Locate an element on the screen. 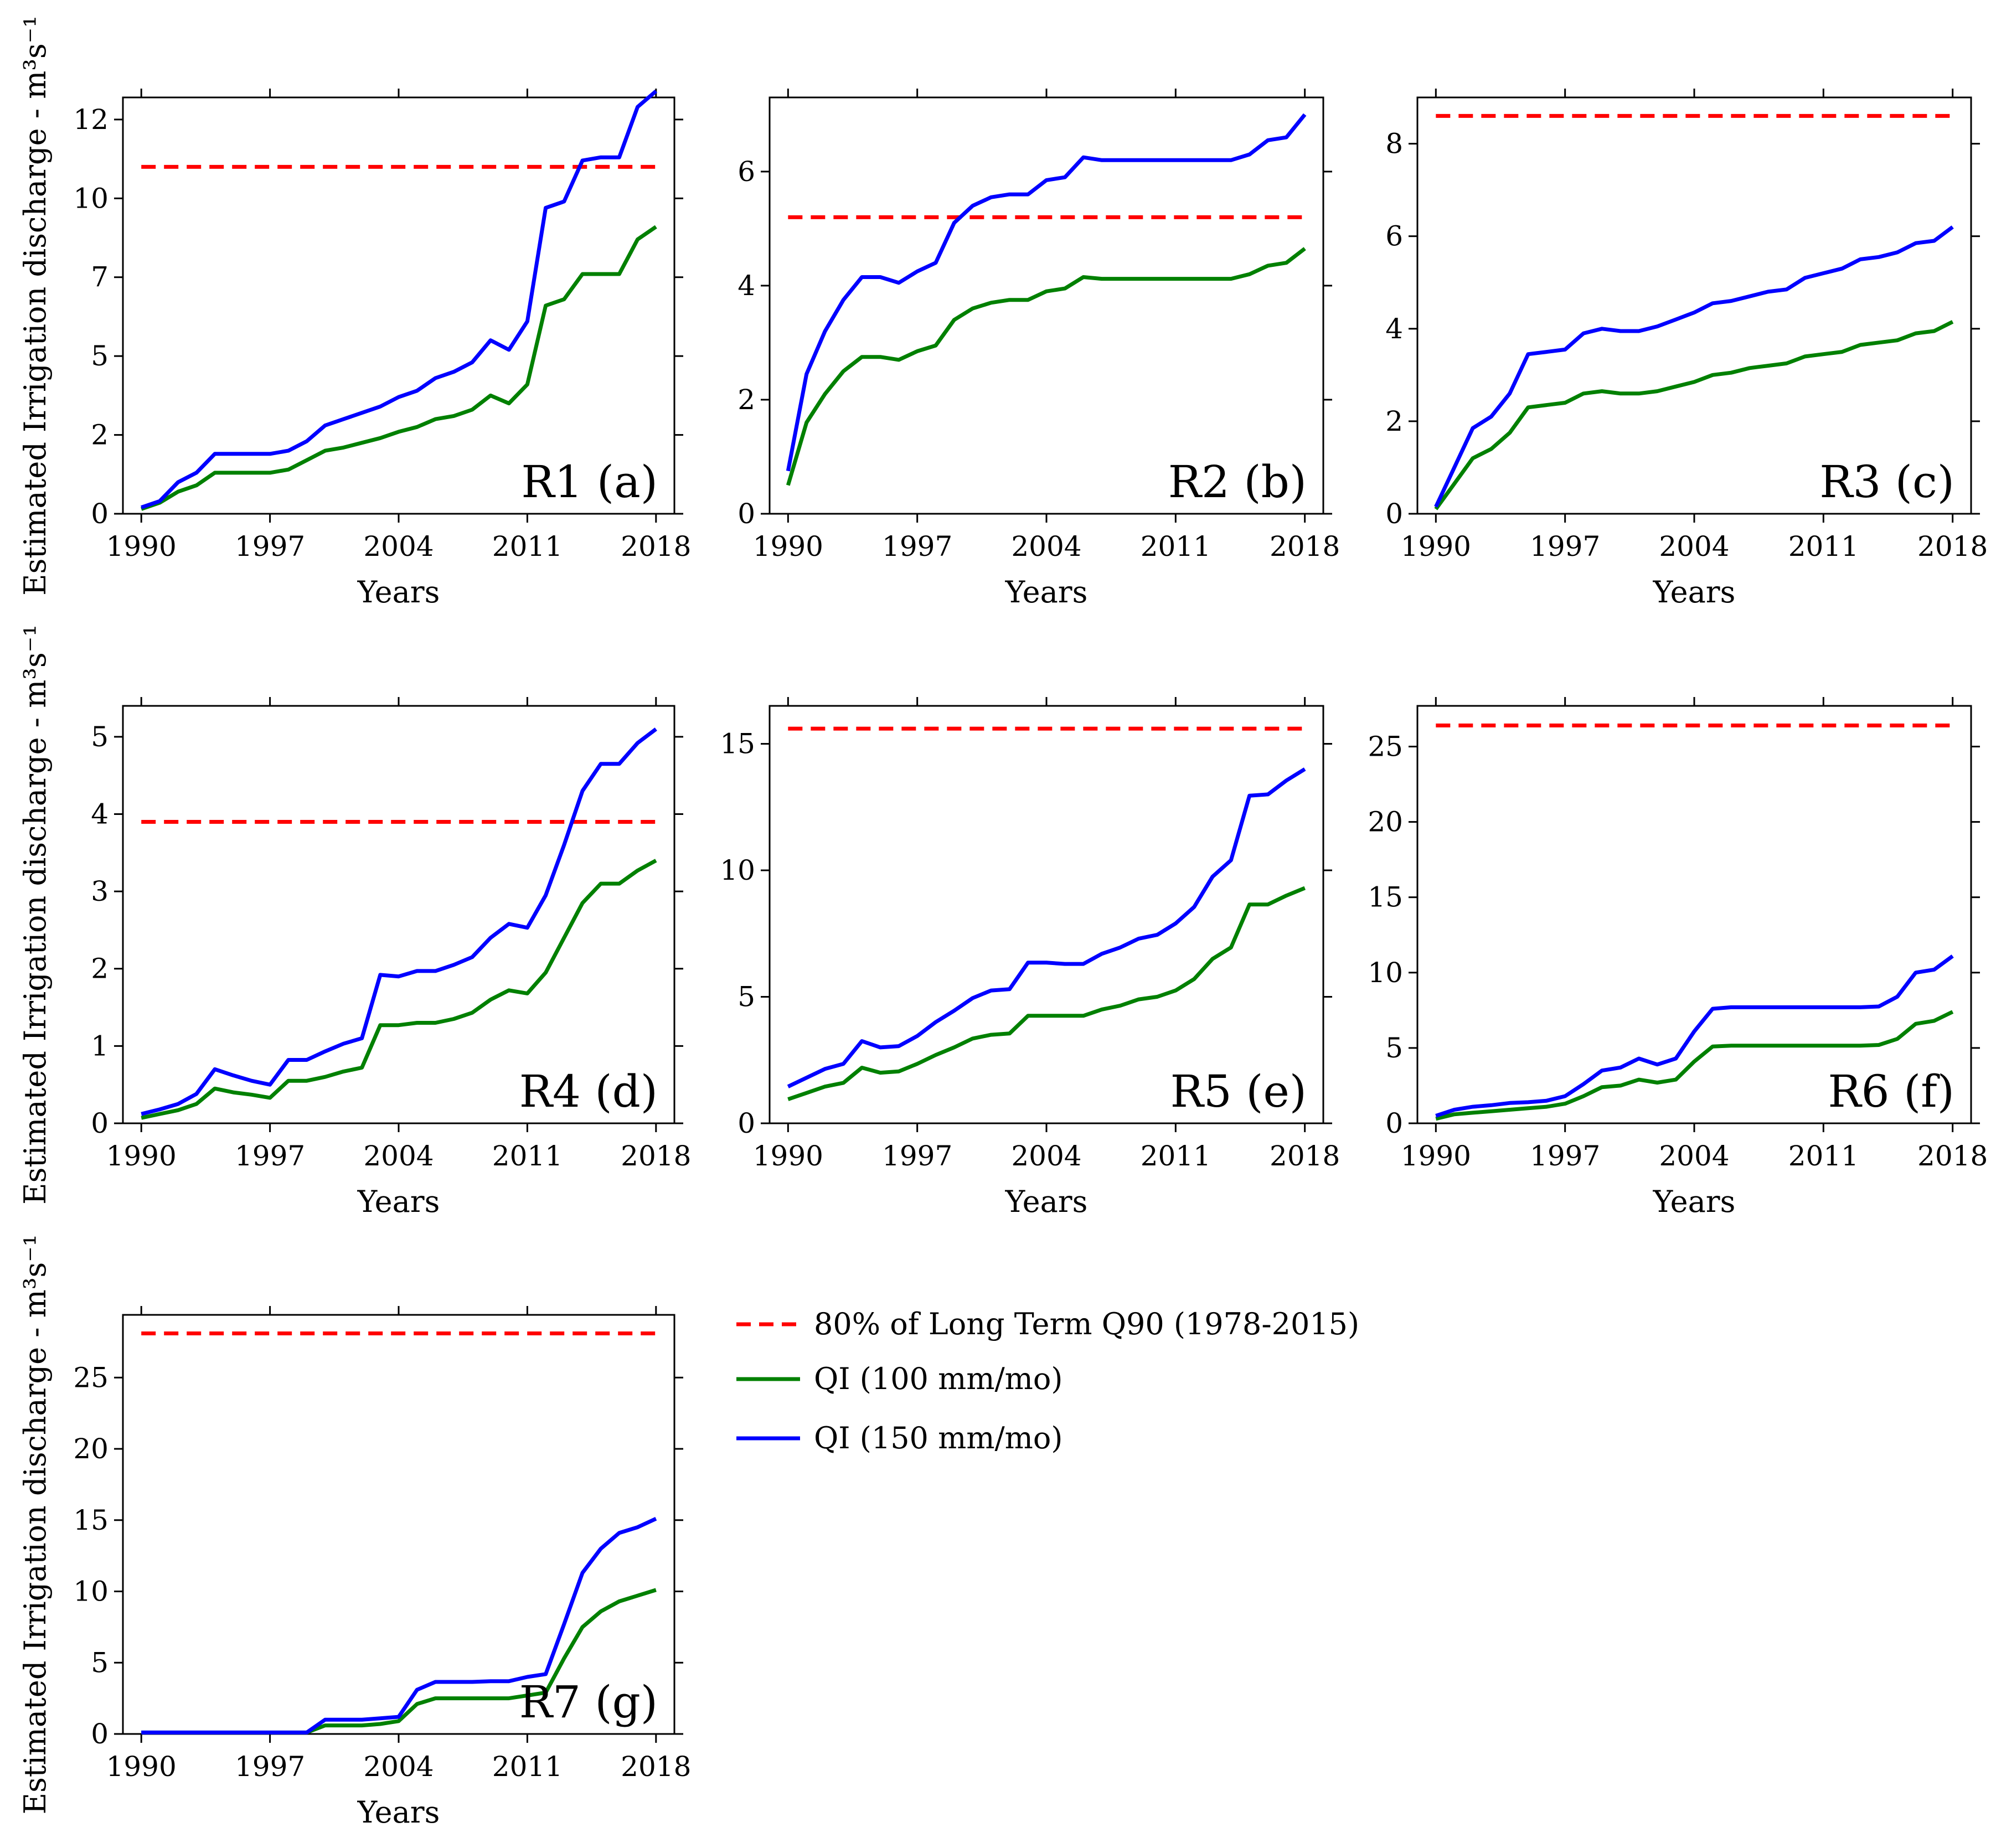 The image size is (1996, 1848). y-tick-label: 12 is located at coordinates (91, 120).